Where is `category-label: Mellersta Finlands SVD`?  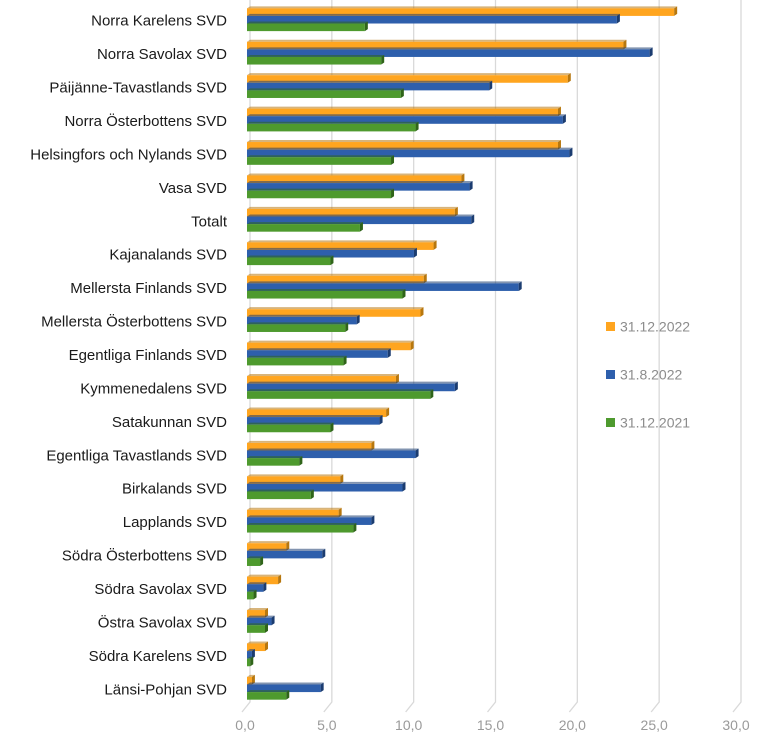
category-label: Mellersta Finlands SVD is located at coordinates (148, 288).